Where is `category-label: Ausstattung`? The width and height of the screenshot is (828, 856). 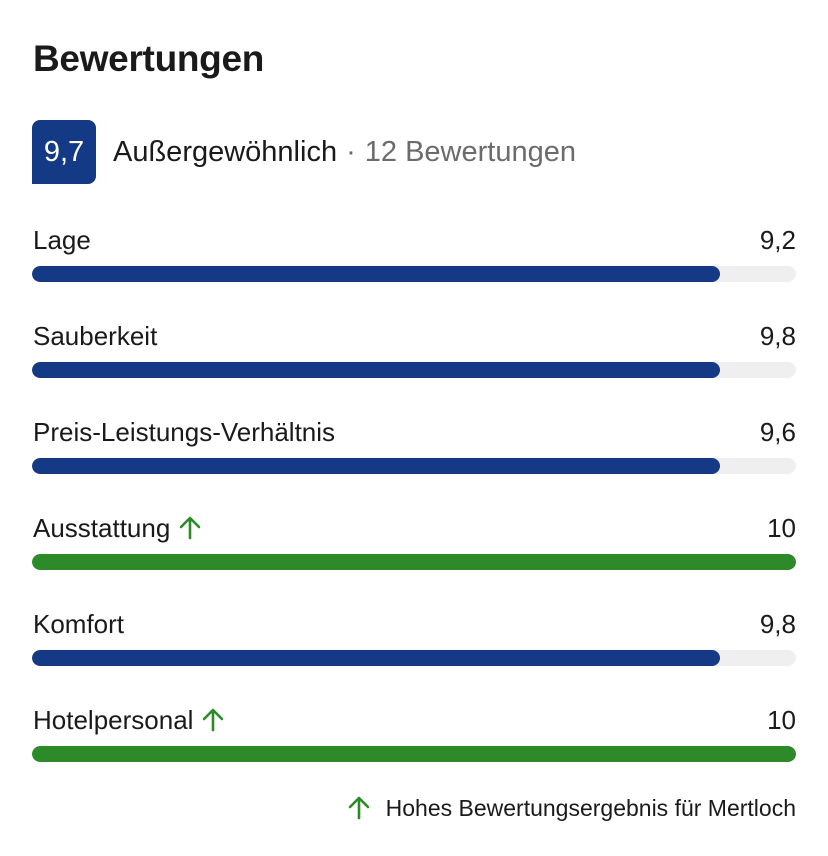 category-label: Ausstattung is located at coordinates (102, 527).